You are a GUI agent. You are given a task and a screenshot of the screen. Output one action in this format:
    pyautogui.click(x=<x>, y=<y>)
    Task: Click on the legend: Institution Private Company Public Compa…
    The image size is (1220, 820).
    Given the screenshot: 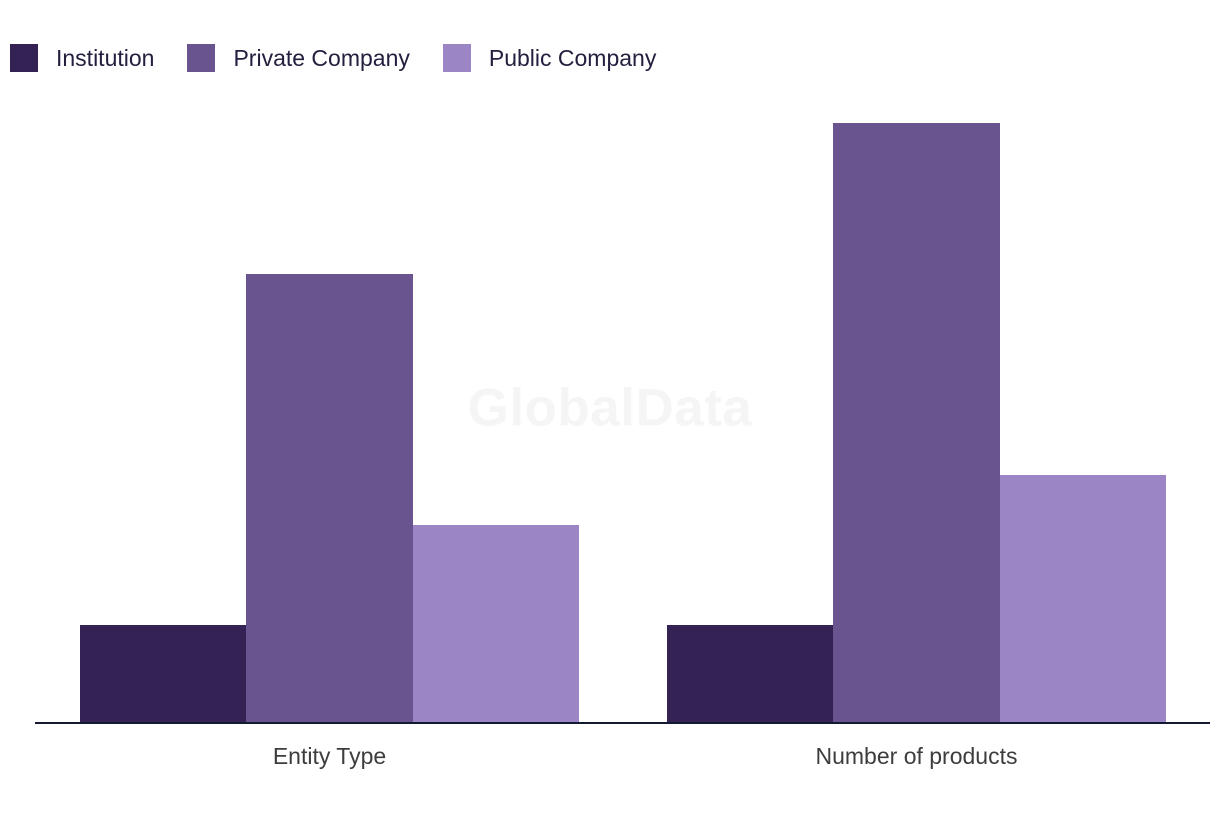 What is the action you would take?
    pyautogui.click(x=333, y=58)
    